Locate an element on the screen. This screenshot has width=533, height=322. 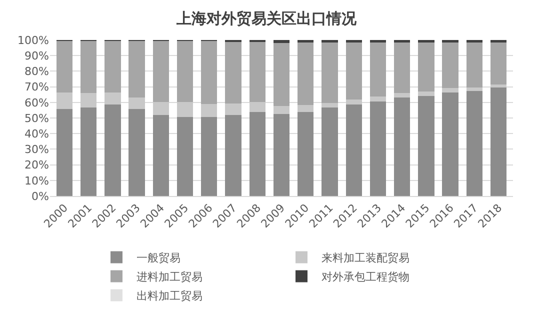
y-tick-label: 20% is located at coordinates (36, 165).